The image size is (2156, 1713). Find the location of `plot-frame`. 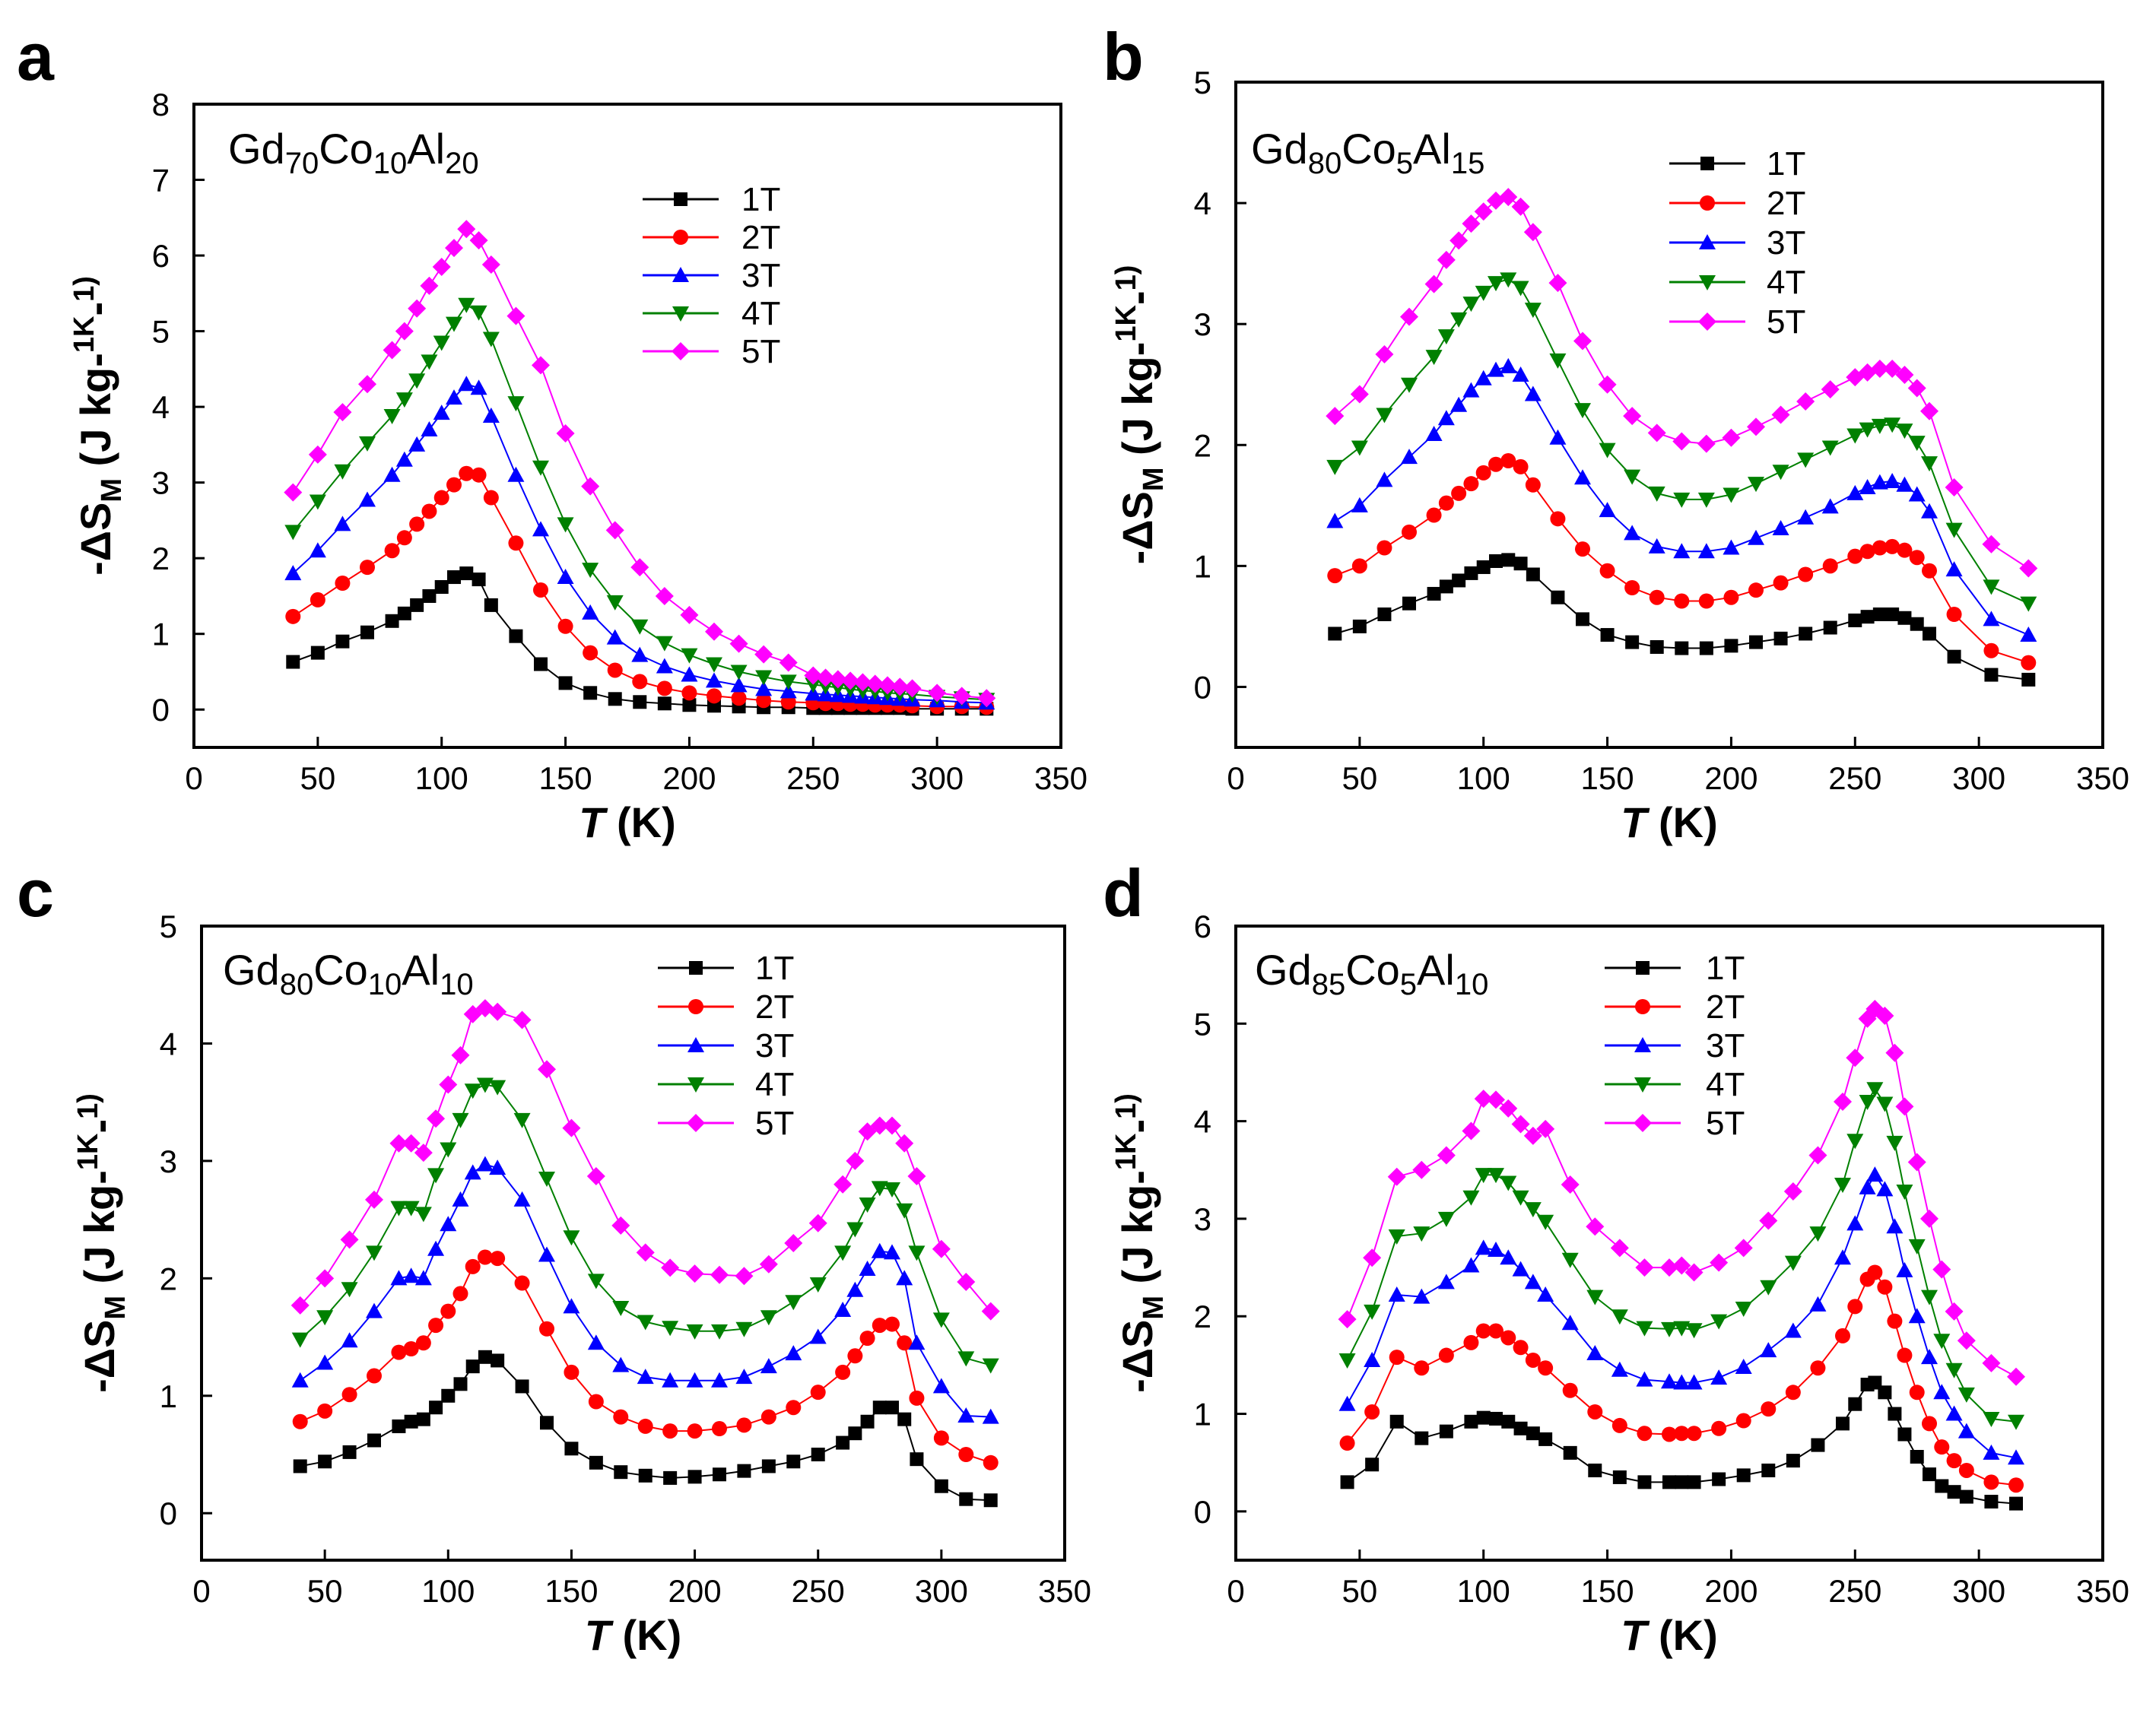

plot-frame is located at coordinates (633, 1243).